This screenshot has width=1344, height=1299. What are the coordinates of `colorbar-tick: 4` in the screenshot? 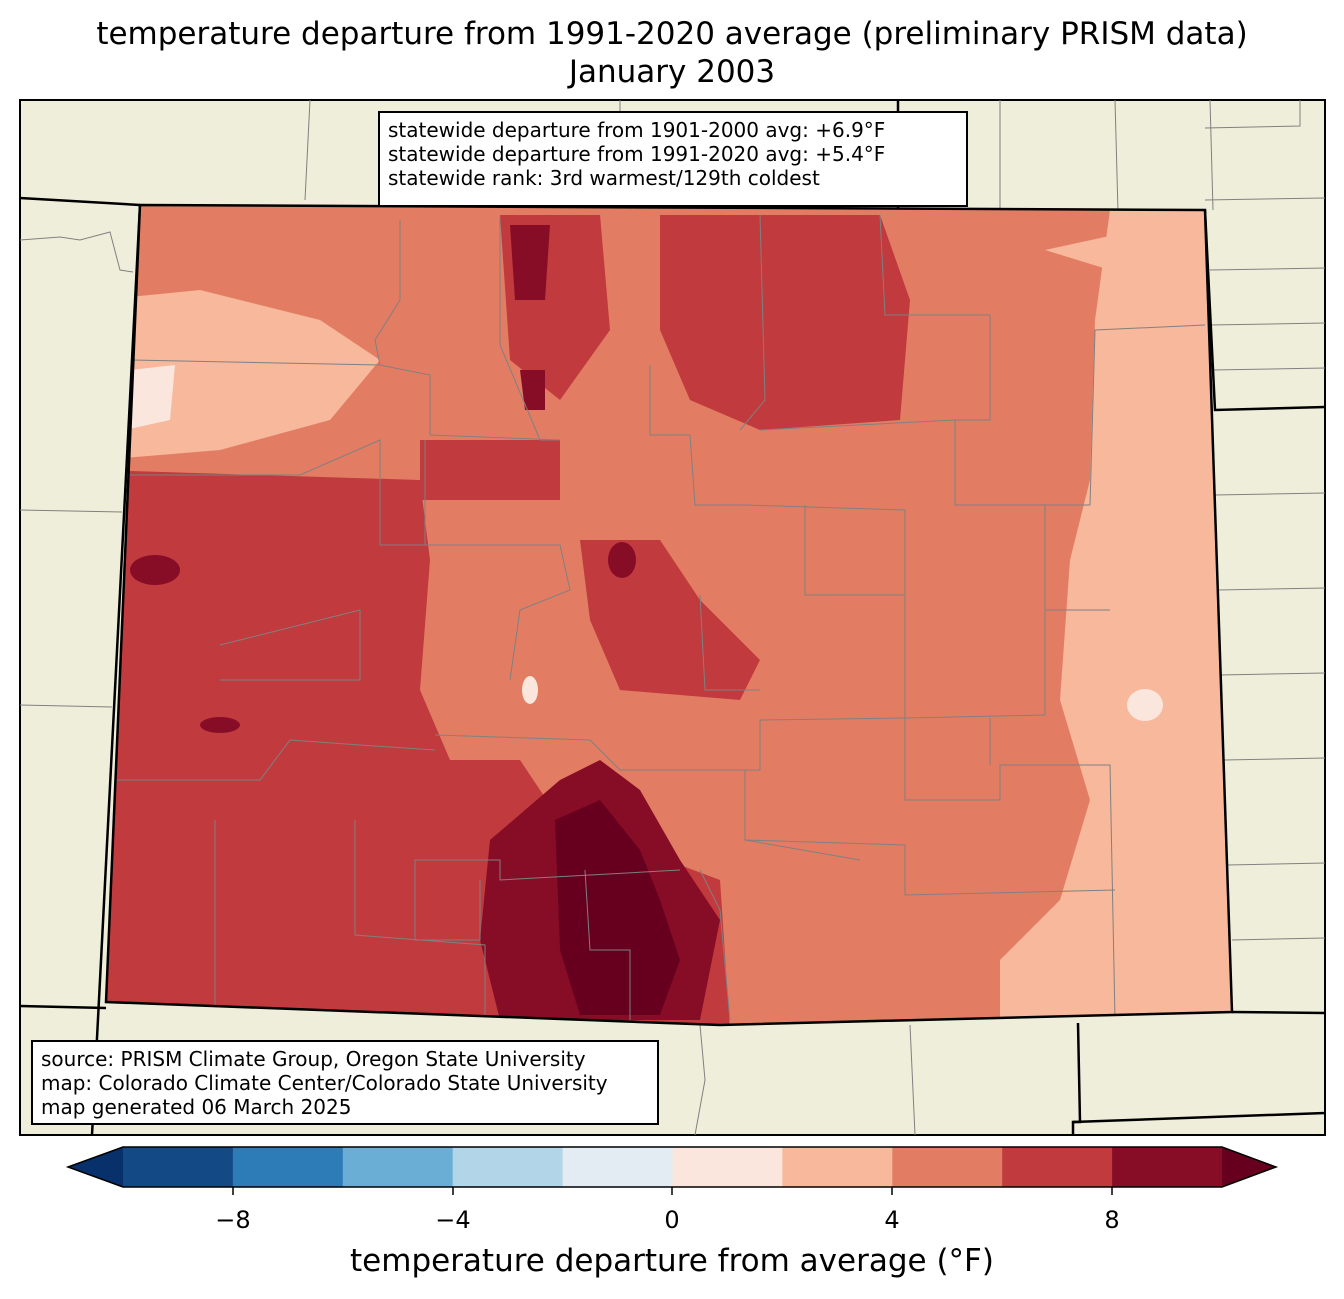 It's located at (892, 1220).